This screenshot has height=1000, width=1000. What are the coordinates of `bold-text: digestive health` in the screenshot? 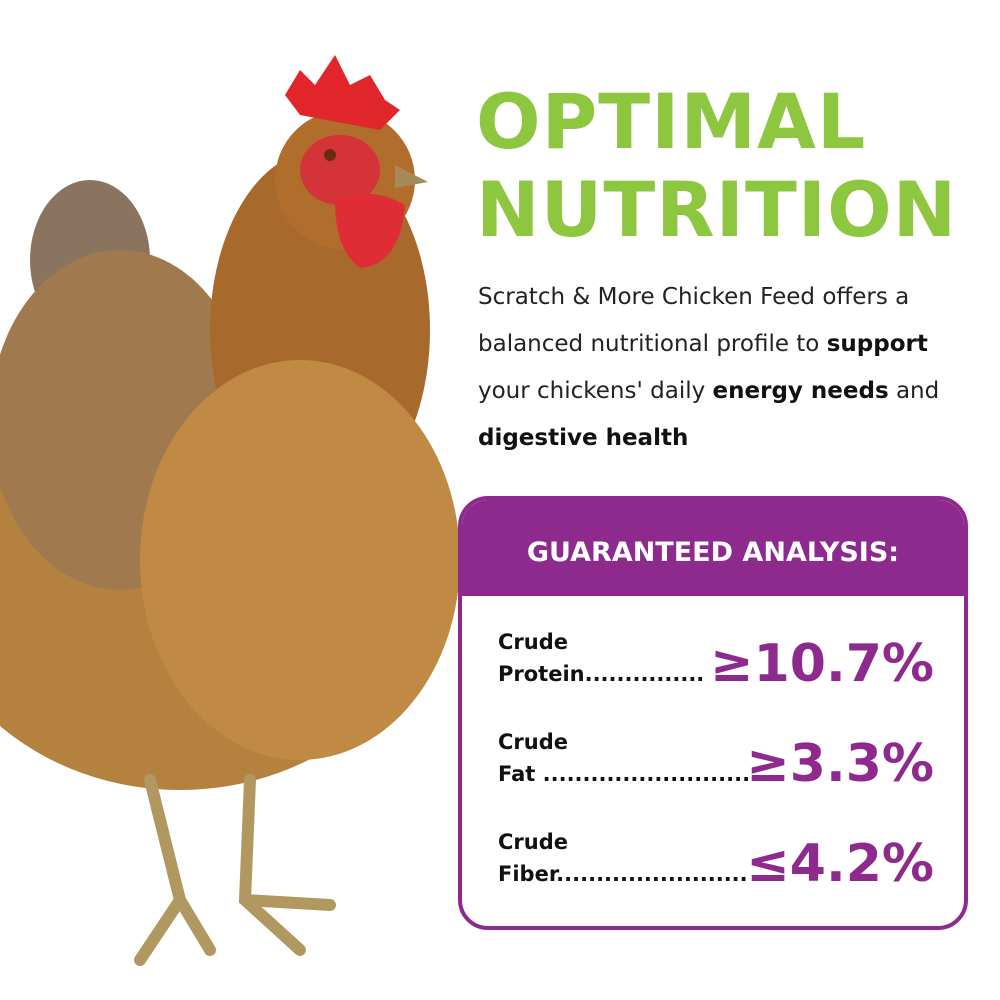 It's located at (583, 438).